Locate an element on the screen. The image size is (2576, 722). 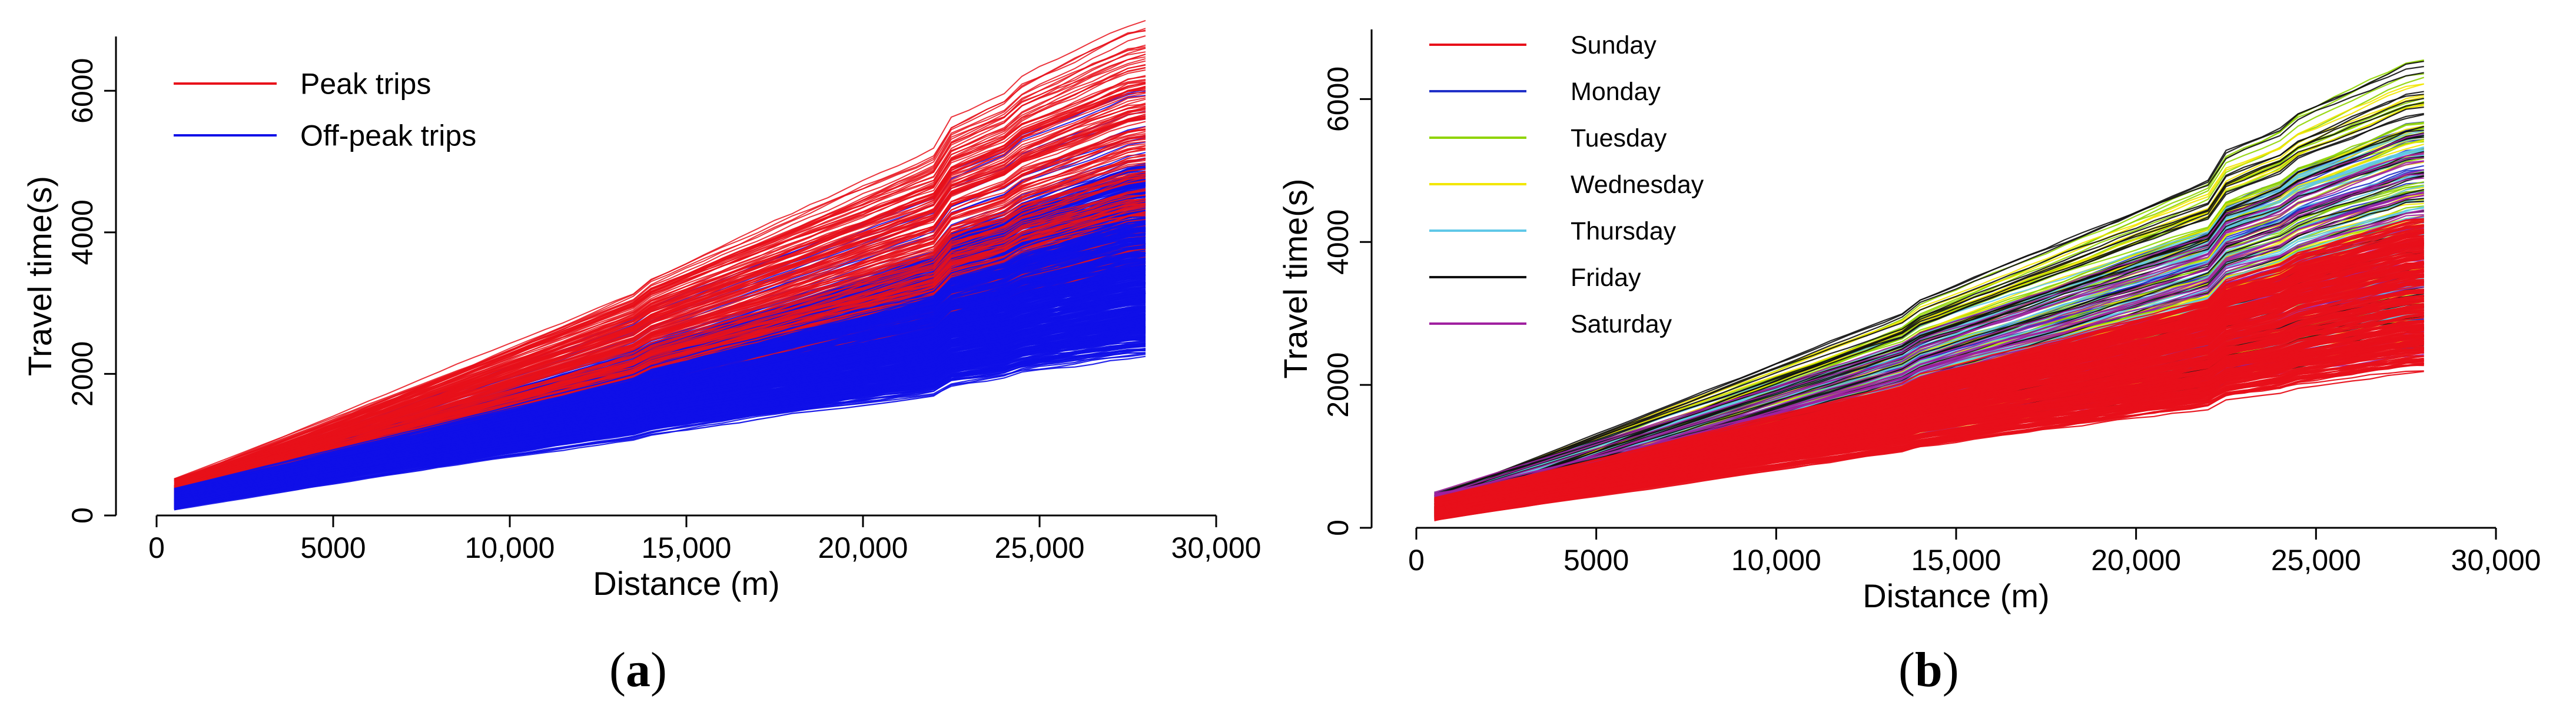
legend-label: Tuesday is located at coordinates (1619, 138).